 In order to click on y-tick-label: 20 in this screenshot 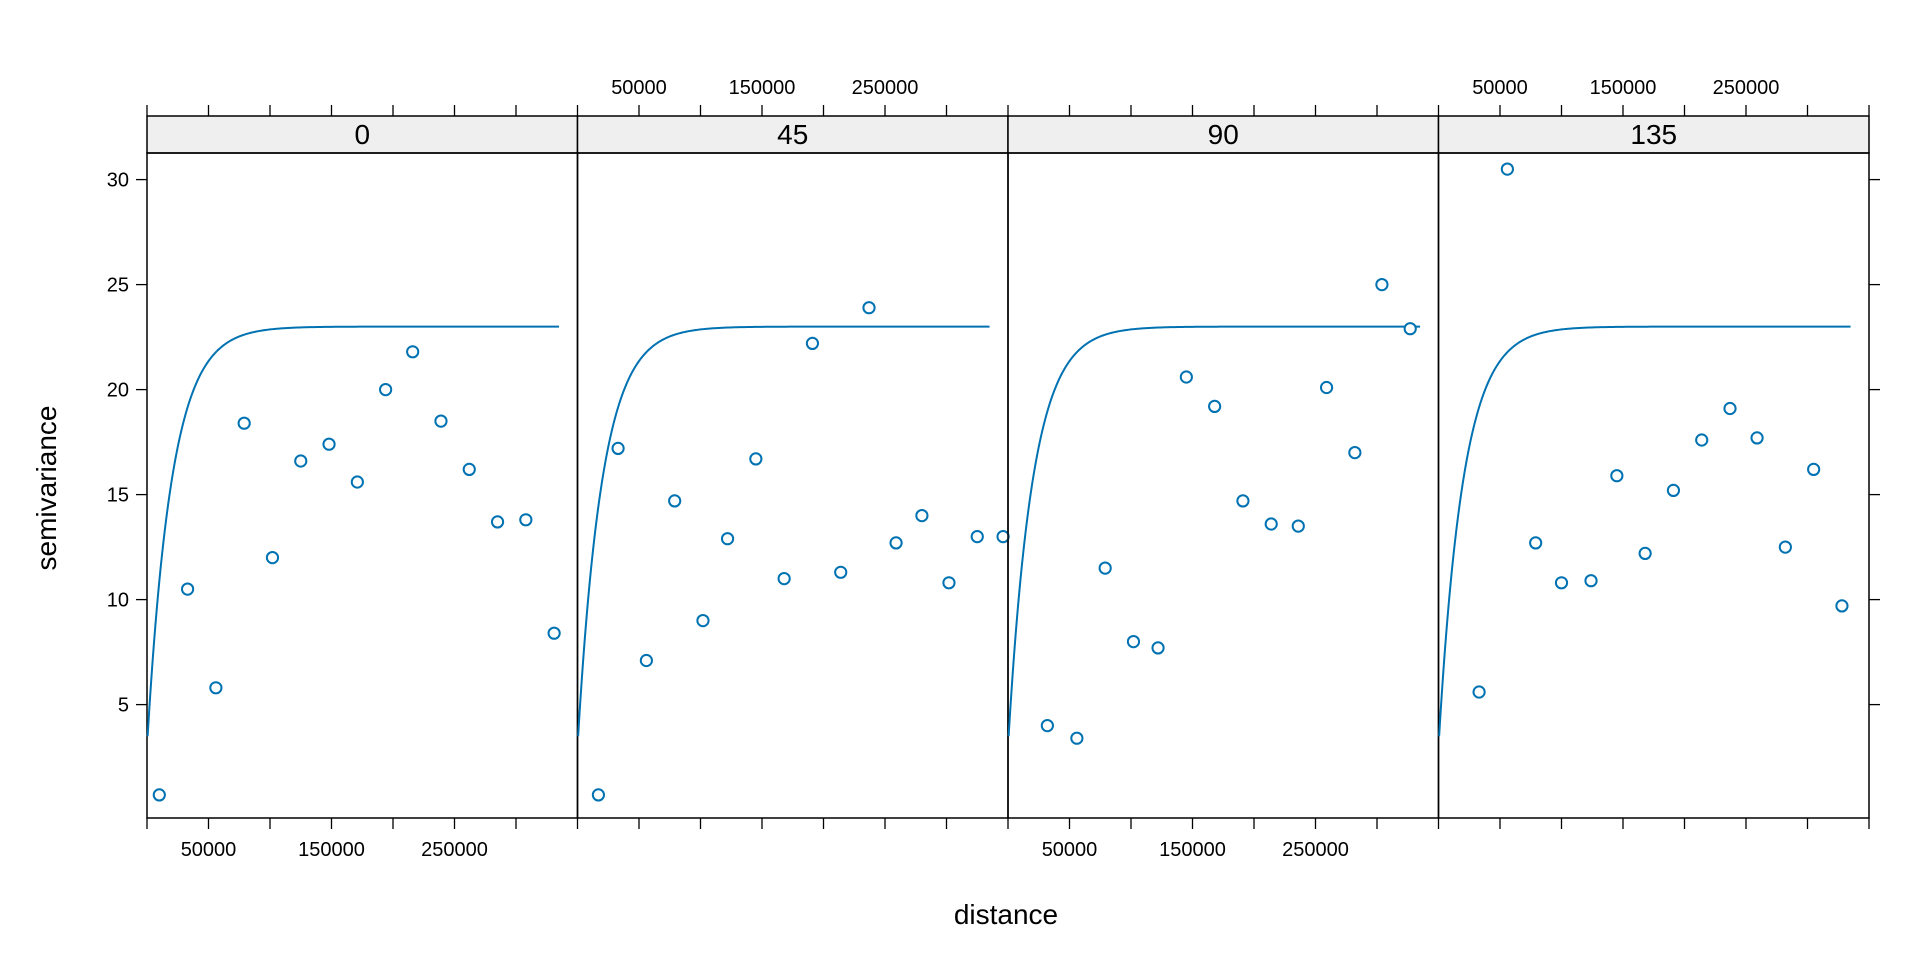, I will do `click(118, 391)`.